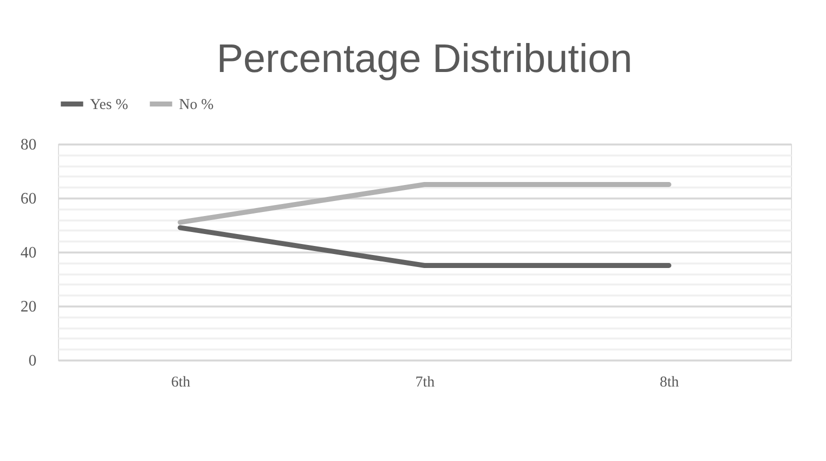 This screenshot has width=826, height=461. What do you see at coordinates (109, 105) in the screenshot?
I see `legend-label: Yes %` at bounding box center [109, 105].